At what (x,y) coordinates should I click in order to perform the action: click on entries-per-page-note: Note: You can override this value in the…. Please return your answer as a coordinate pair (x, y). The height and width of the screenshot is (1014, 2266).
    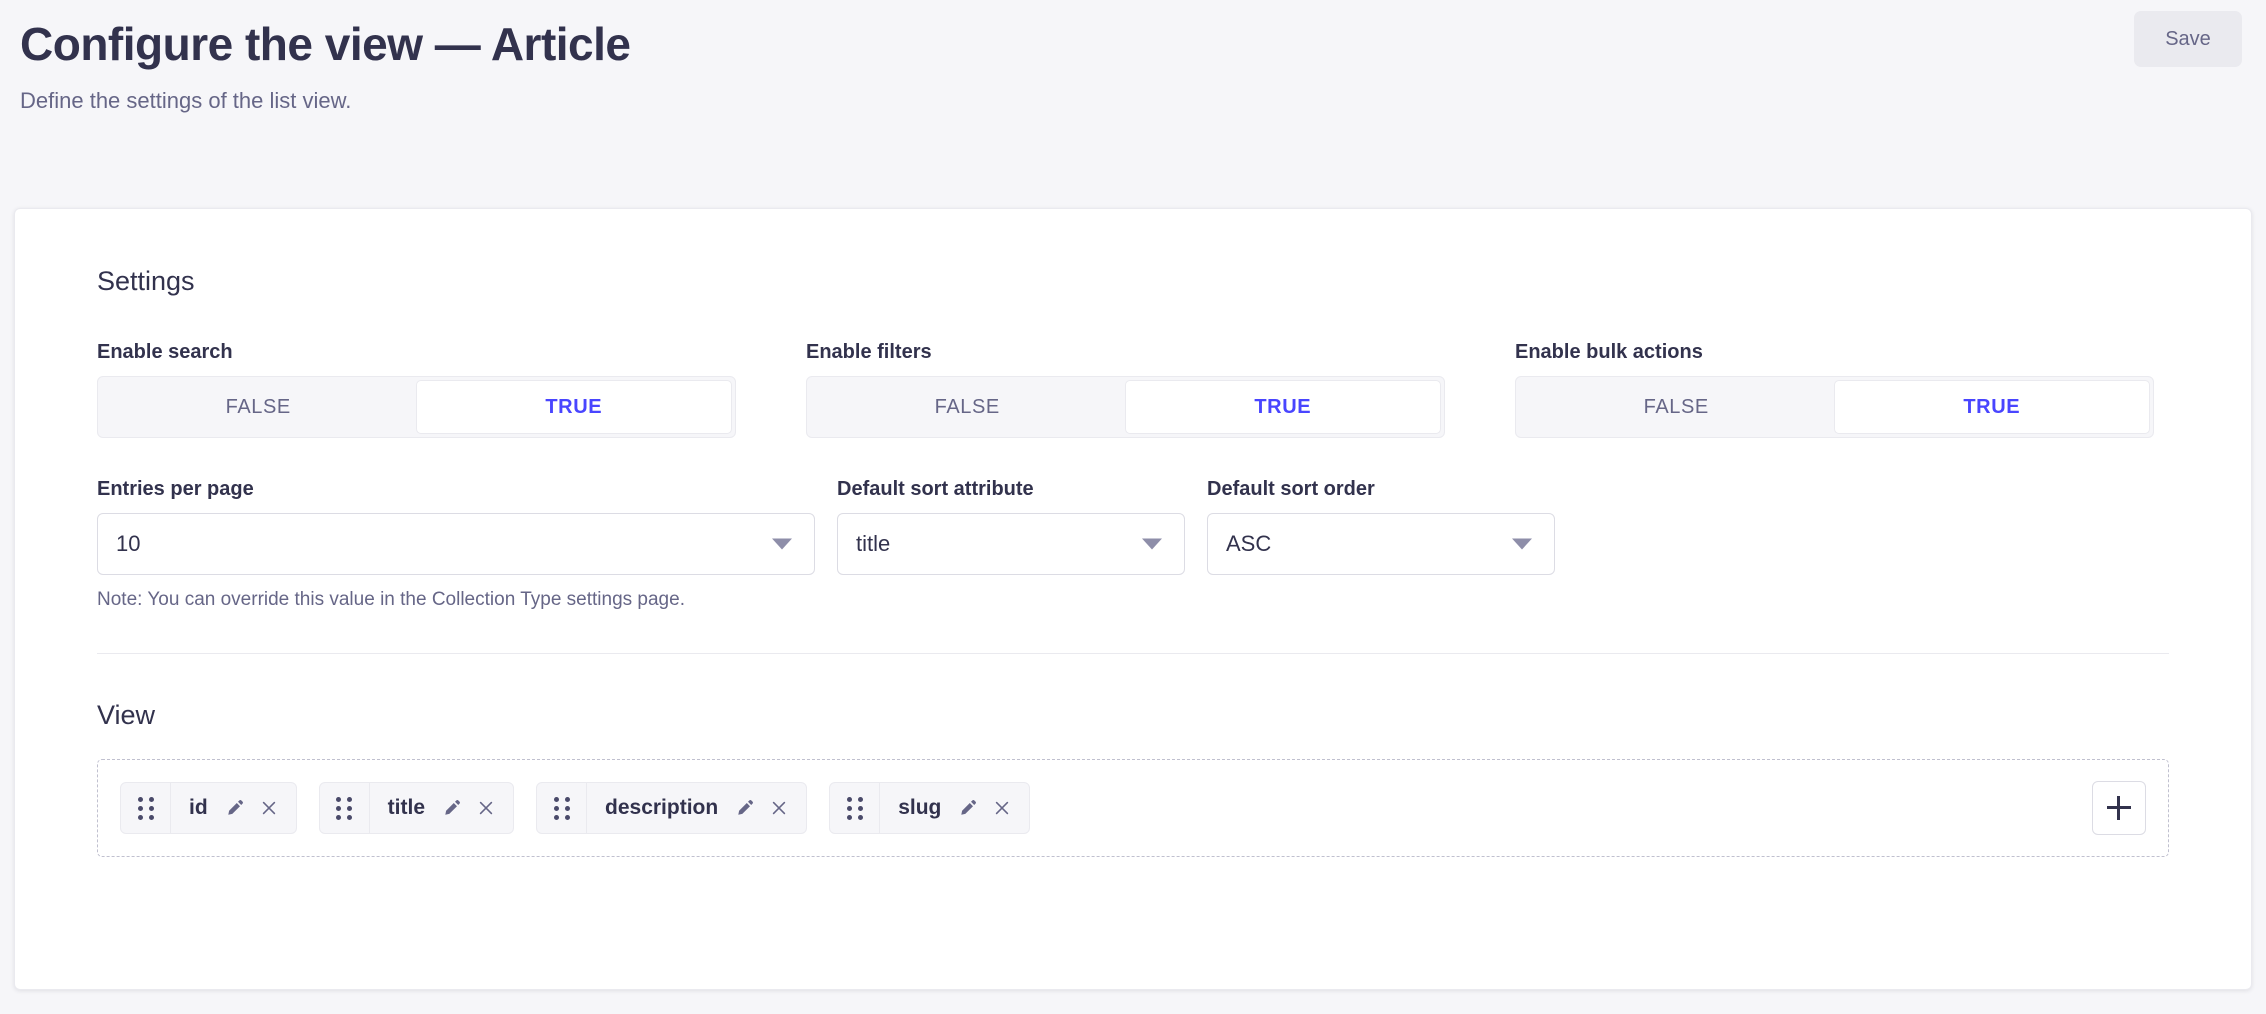
    Looking at the image, I should click on (391, 599).